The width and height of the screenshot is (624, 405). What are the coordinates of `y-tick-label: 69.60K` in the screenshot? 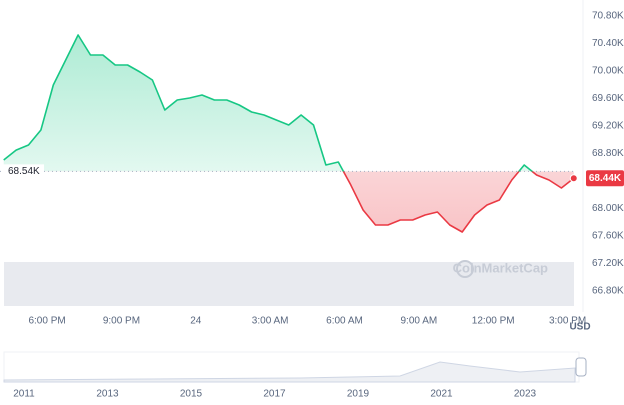 It's located at (608, 98).